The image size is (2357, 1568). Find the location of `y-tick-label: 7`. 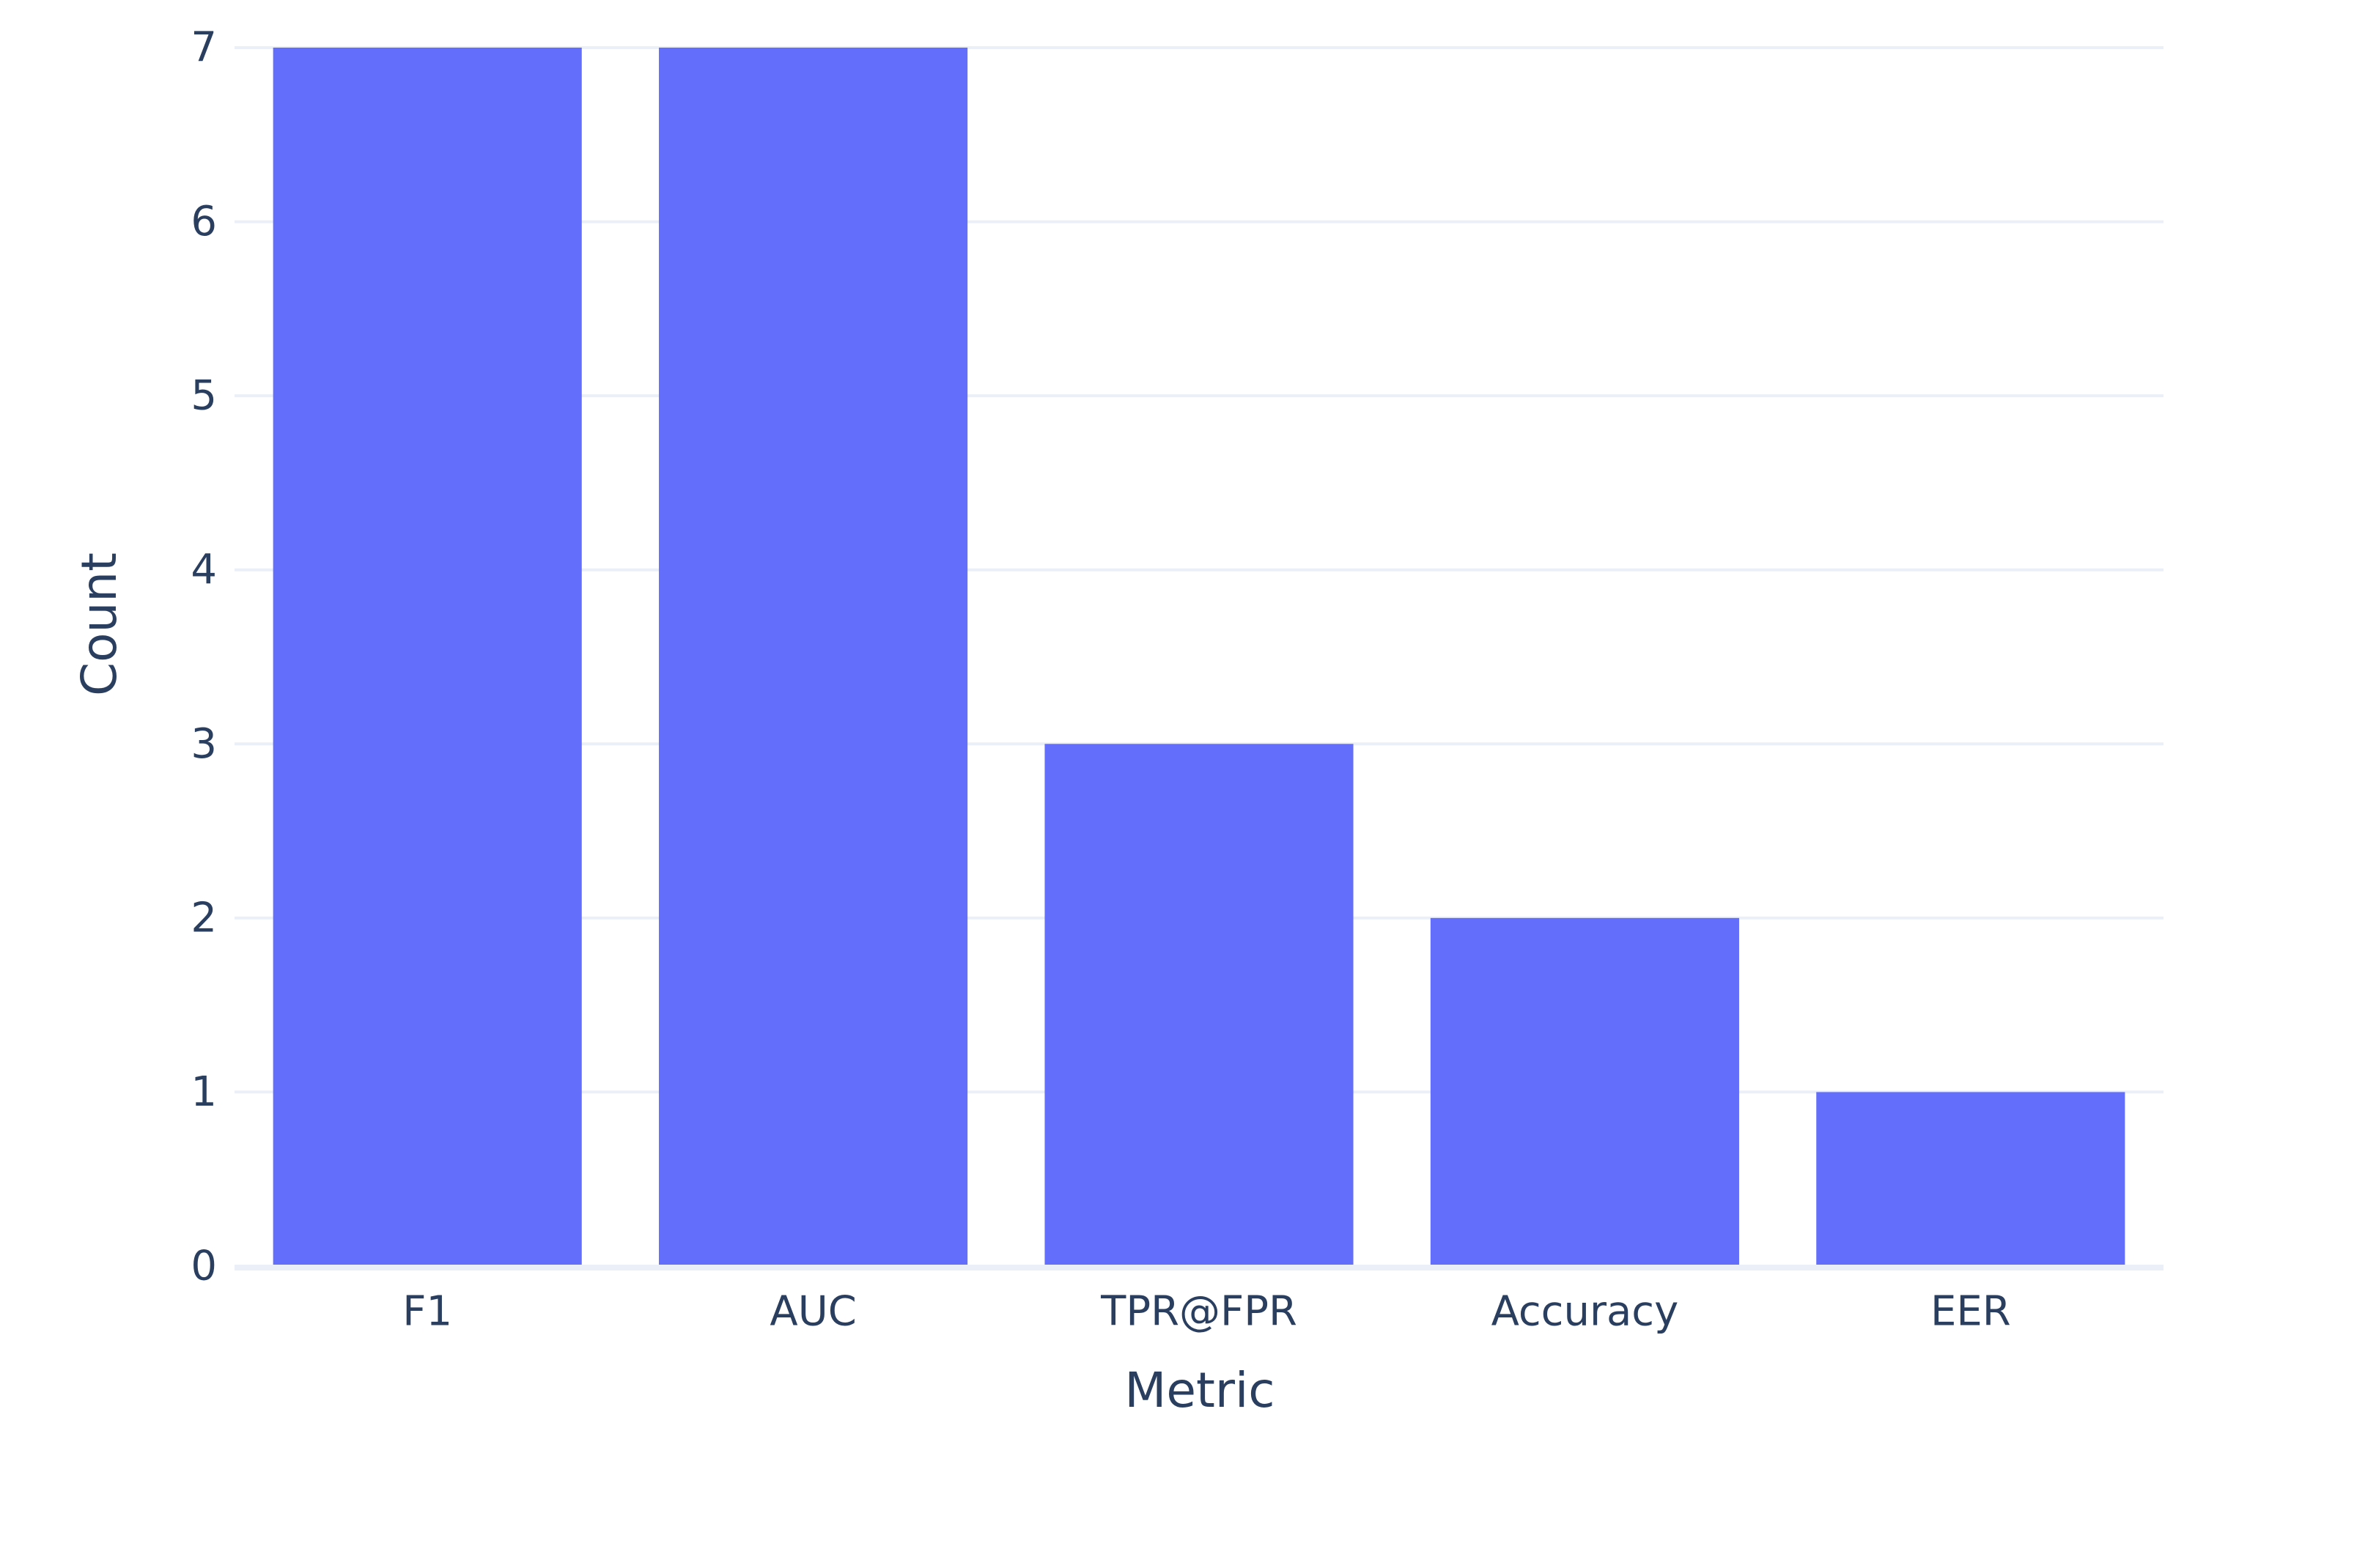

y-tick-label: 7 is located at coordinates (204, 48).